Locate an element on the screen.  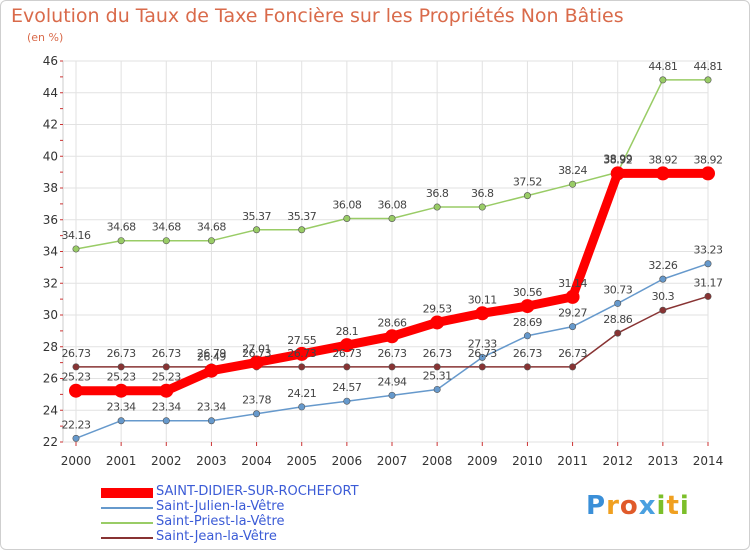
data-label: 38.92 is located at coordinates (662, 159).